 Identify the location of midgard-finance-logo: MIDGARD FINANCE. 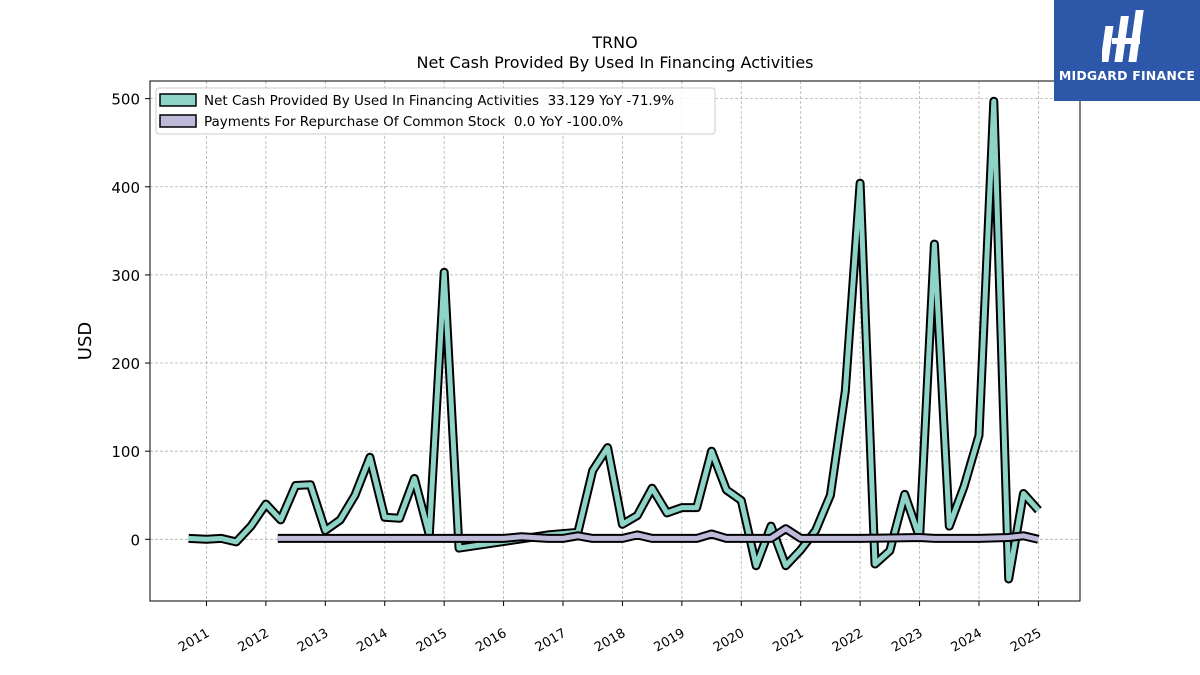
(1127, 50).